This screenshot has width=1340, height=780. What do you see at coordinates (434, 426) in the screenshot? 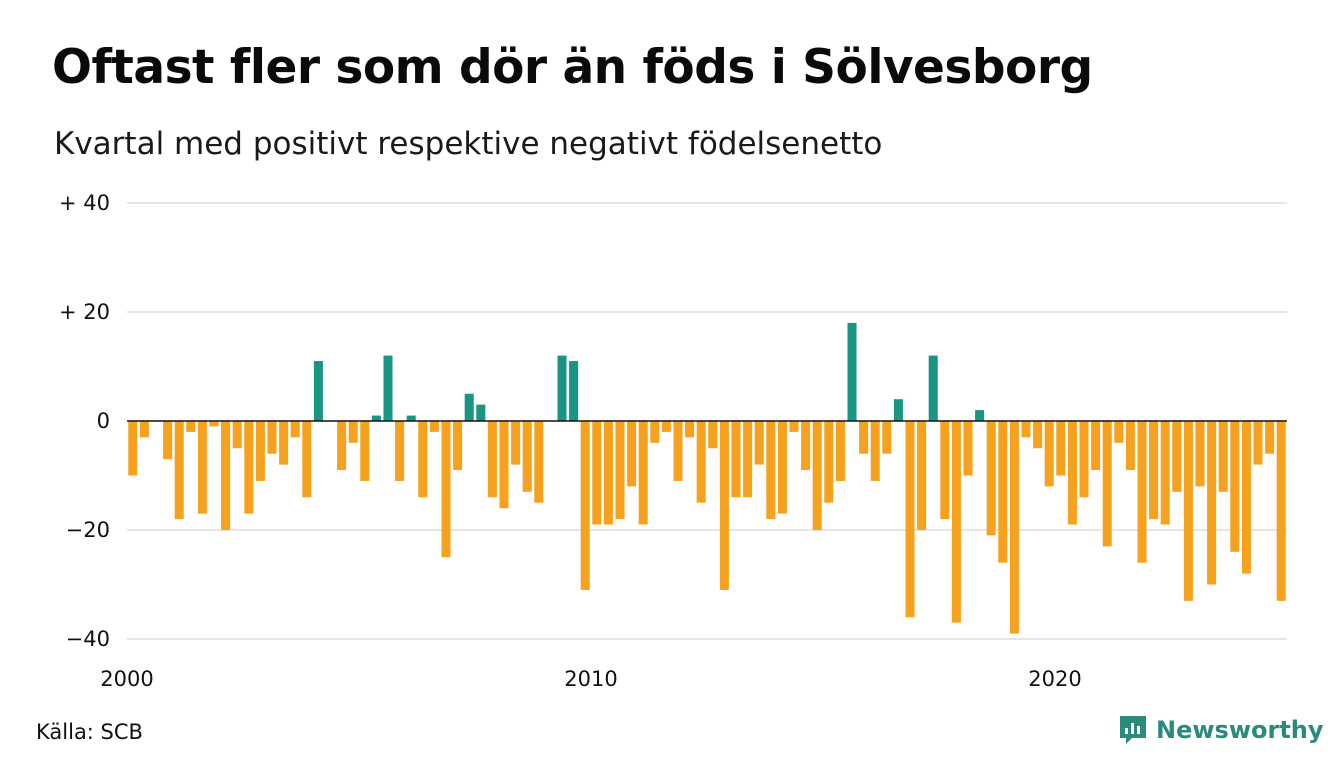
I see `bar-2006-Q3` at bounding box center [434, 426].